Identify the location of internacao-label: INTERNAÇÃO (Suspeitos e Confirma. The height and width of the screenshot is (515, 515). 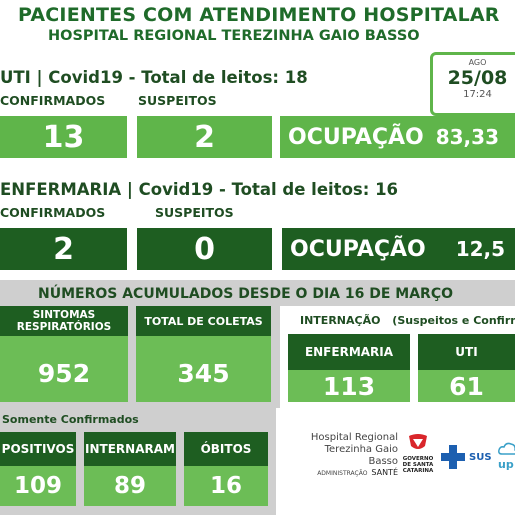
(407, 320).